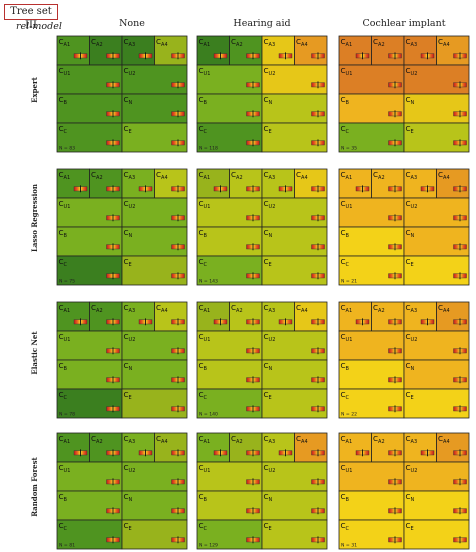  Describe the element at coordinates (262, 94) in the screenshot. I see `tile-svg: CA1 CA2 CA3 CA4 CU1 CU2 CB CN CC N = 118 CE` at that location.